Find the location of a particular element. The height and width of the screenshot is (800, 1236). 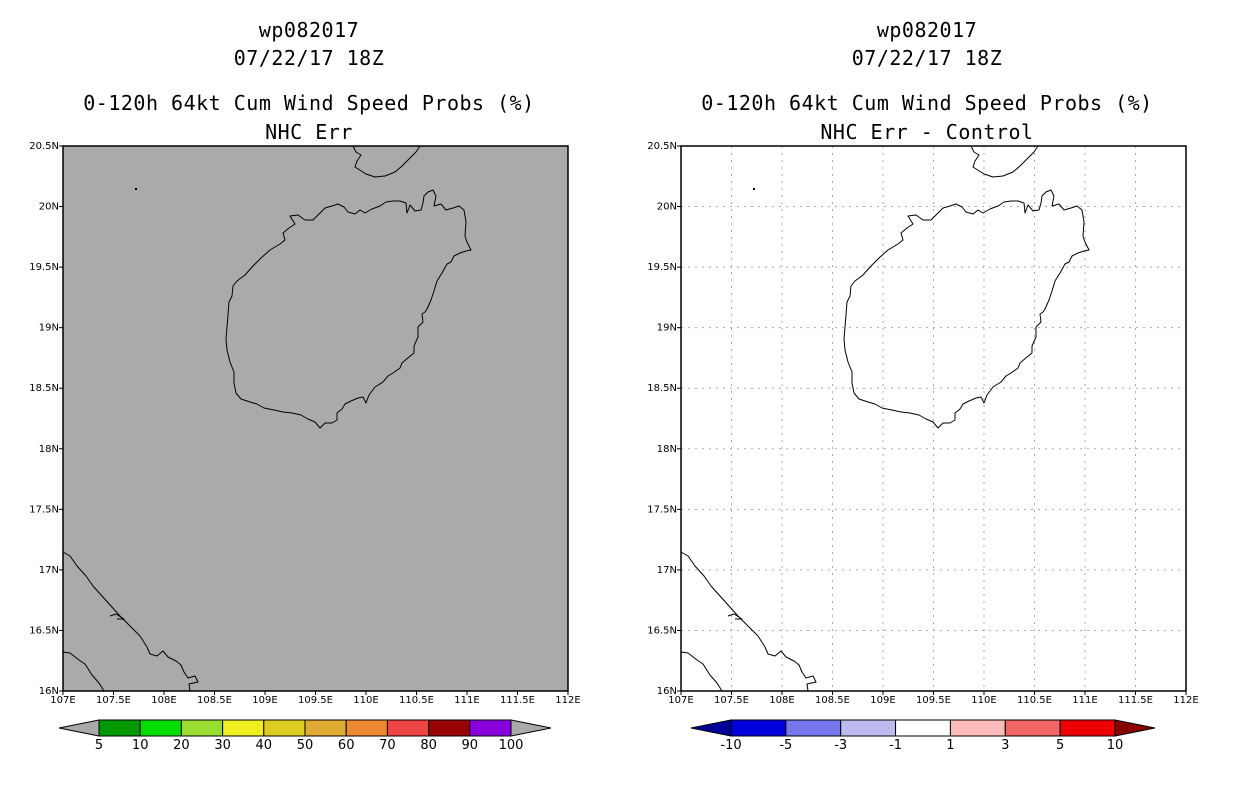

colorbar-label: -10 is located at coordinates (730, 745).